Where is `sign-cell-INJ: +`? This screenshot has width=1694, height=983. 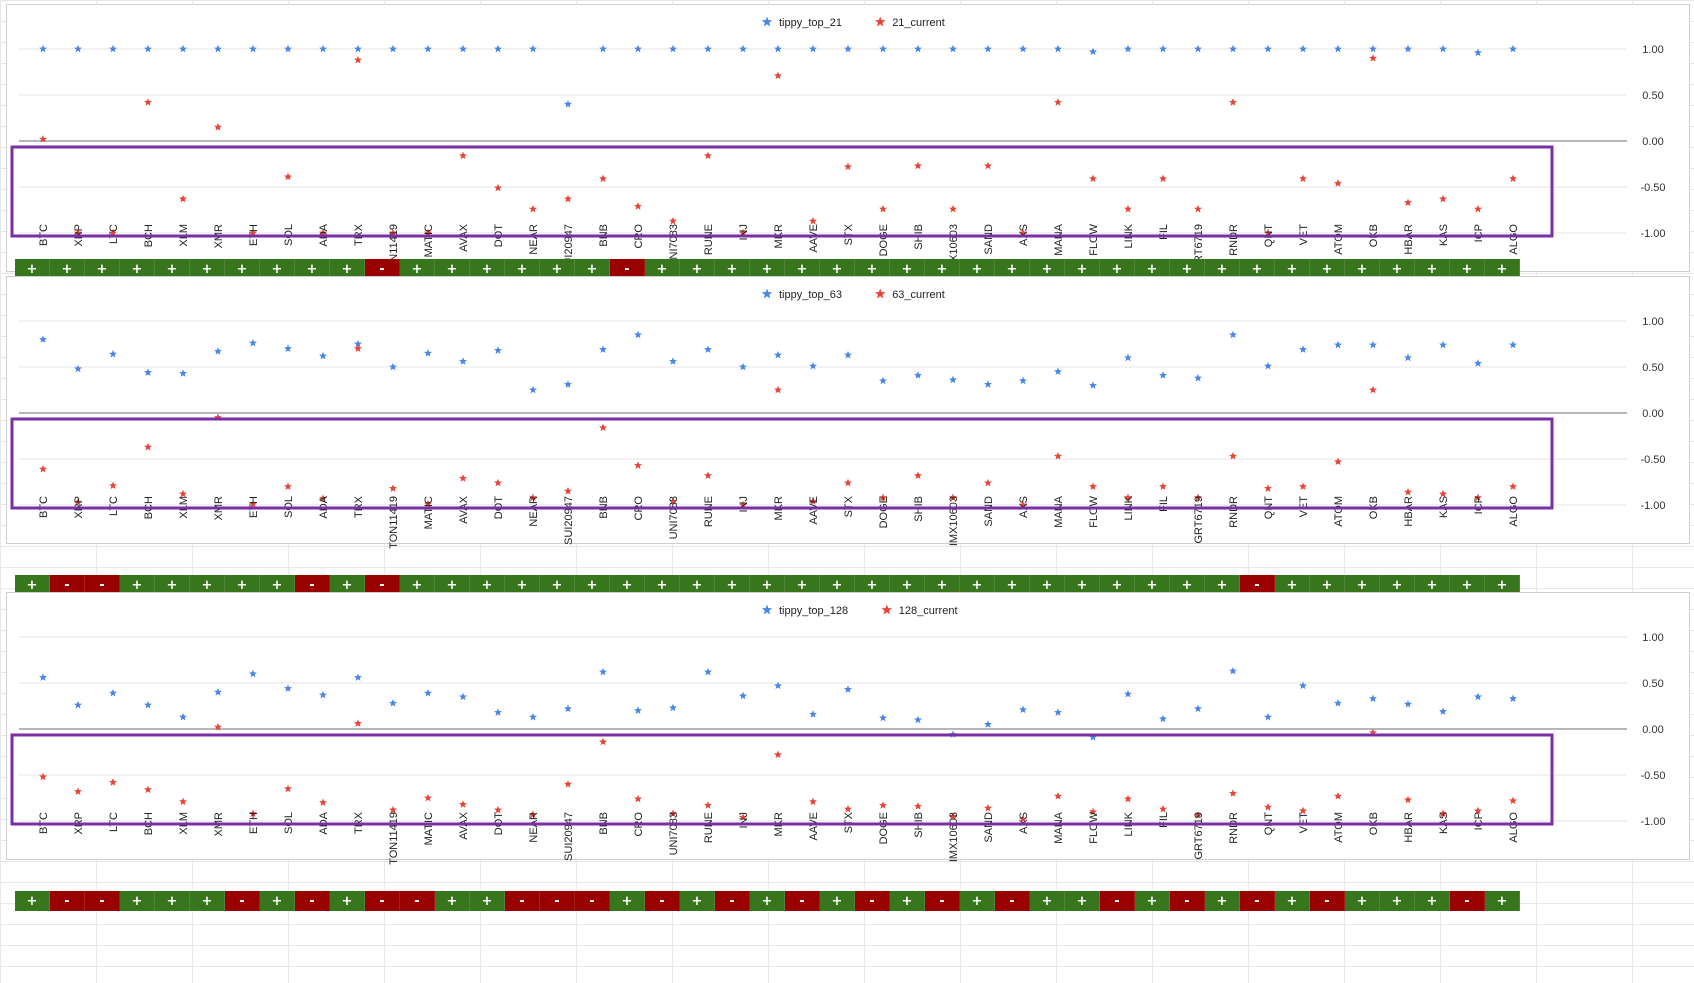 sign-cell-INJ: + is located at coordinates (732, 269).